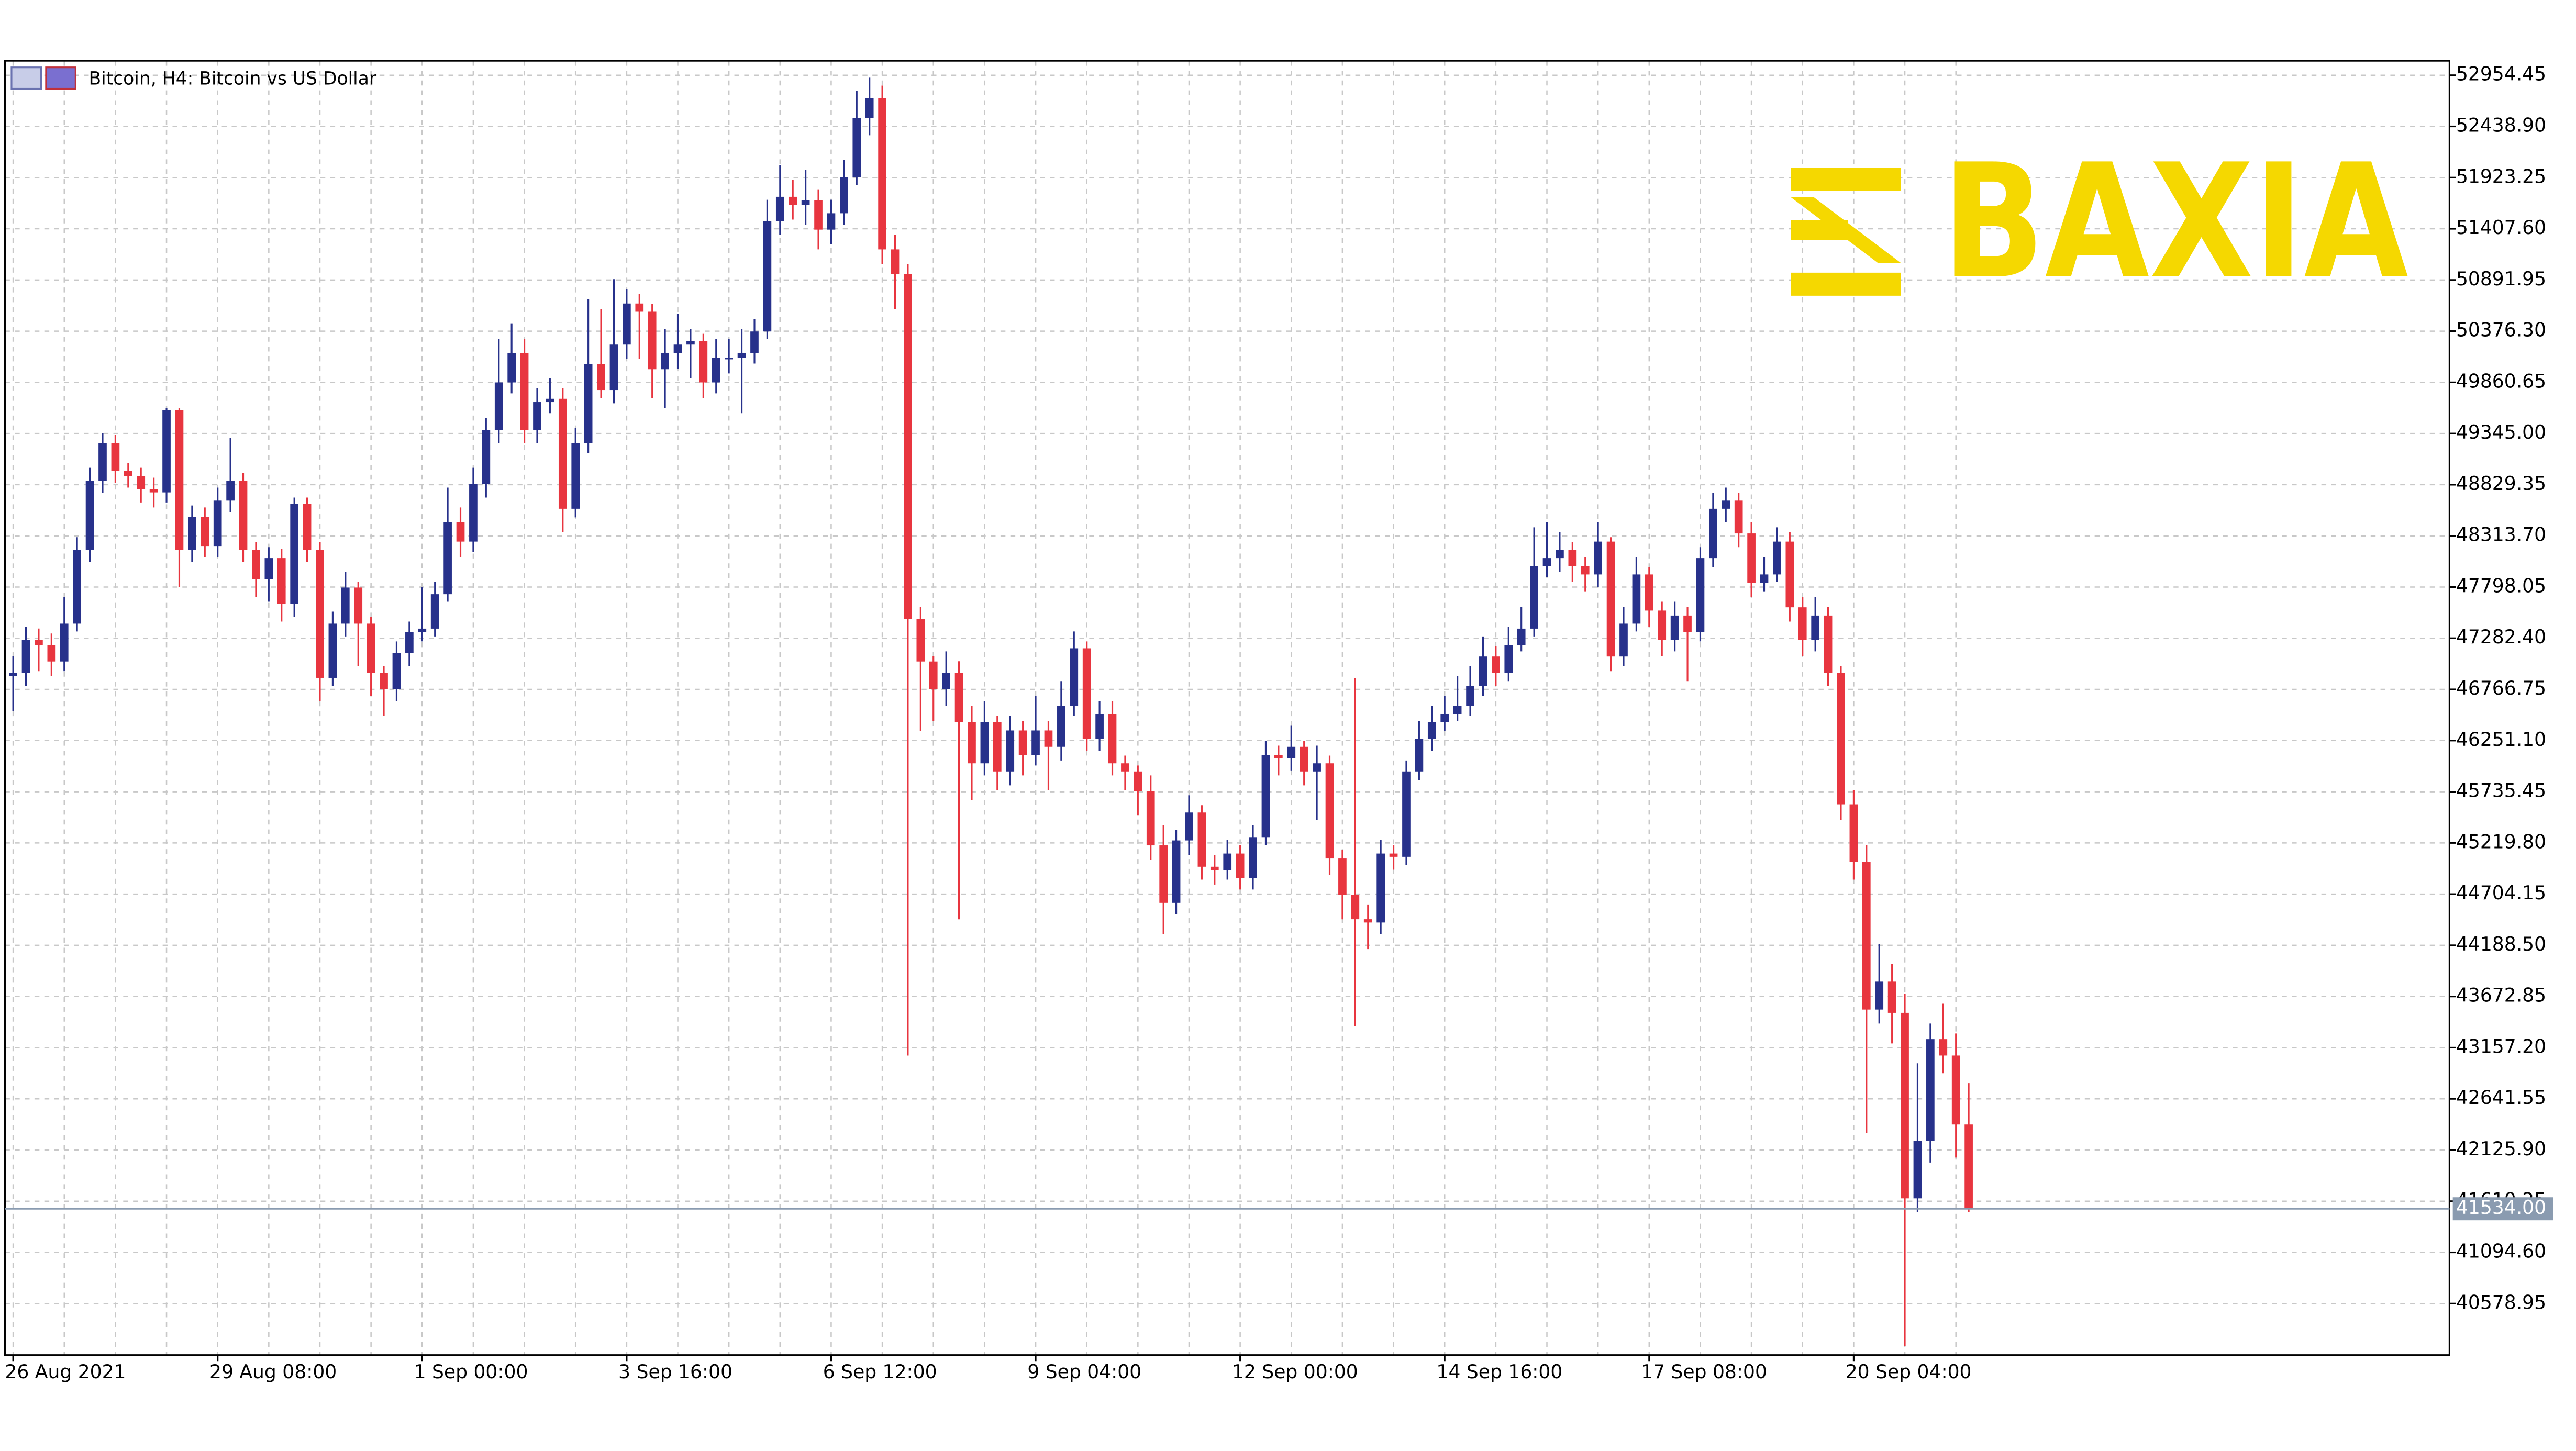 The width and height of the screenshot is (2576, 1451). What do you see at coordinates (1084, 1372) in the screenshot?
I see `x-tick-label: 9 Sep 04:00` at bounding box center [1084, 1372].